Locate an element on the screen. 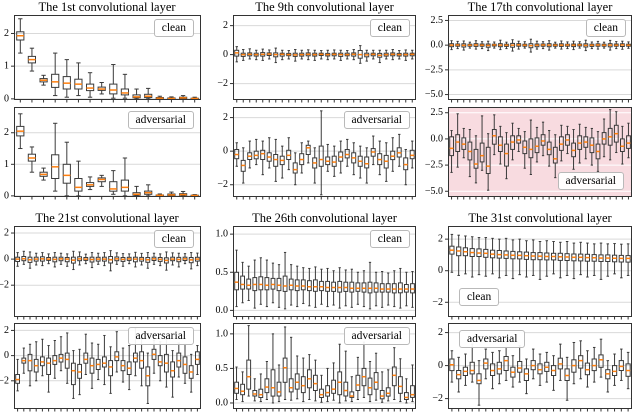 The image size is (634, 414). panel-title-layer-1: The 1st convolutional layer is located at coordinates (107, 7).